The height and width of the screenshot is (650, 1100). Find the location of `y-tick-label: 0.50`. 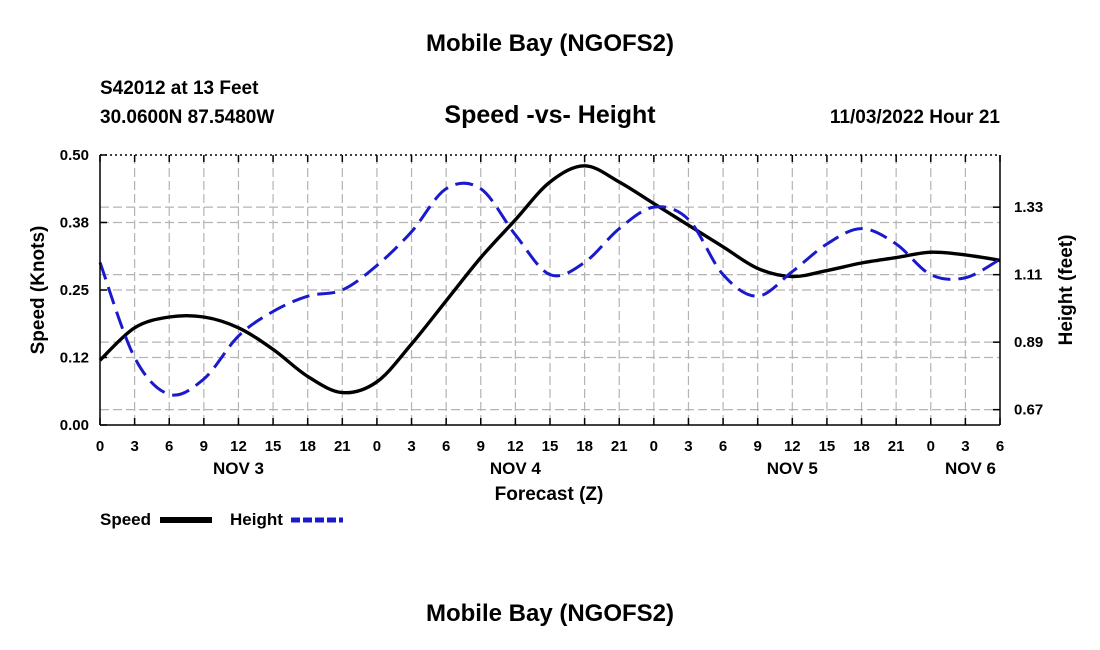

y-tick-label: 0.50 is located at coordinates (74, 155).